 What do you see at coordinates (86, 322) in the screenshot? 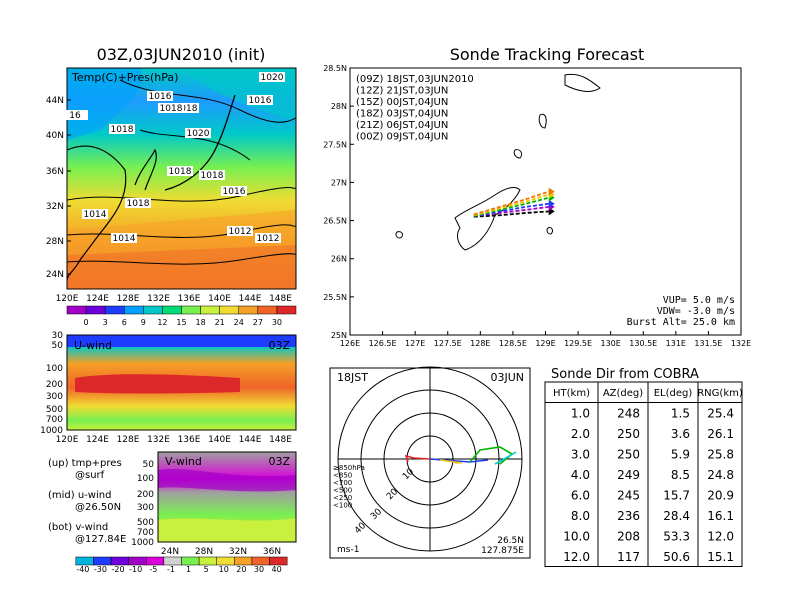
I see `colorbar-tick-label: 0` at bounding box center [86, 322].